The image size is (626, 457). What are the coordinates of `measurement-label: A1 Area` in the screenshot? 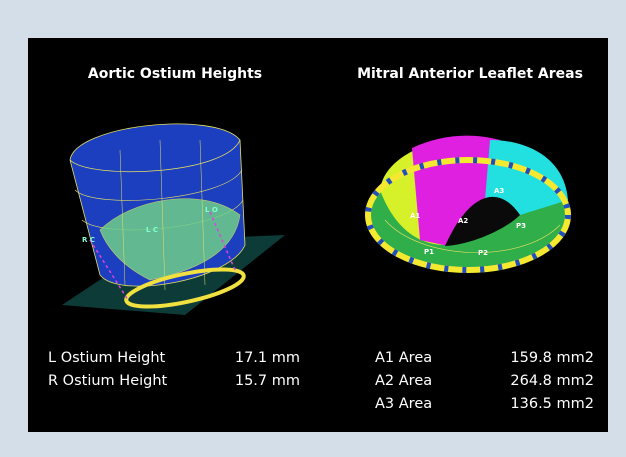 It's located at (403, 358).